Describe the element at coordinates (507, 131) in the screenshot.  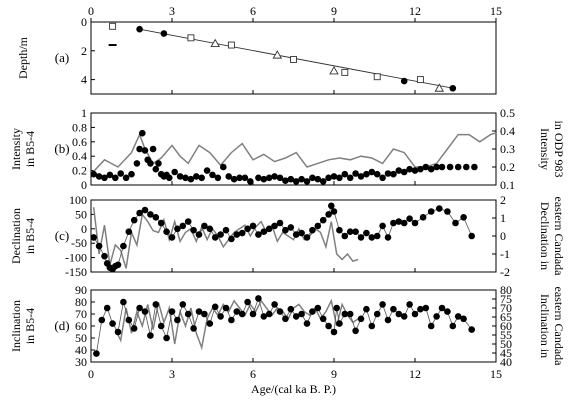
I see `y2-tick-label: 0.4` at that location.